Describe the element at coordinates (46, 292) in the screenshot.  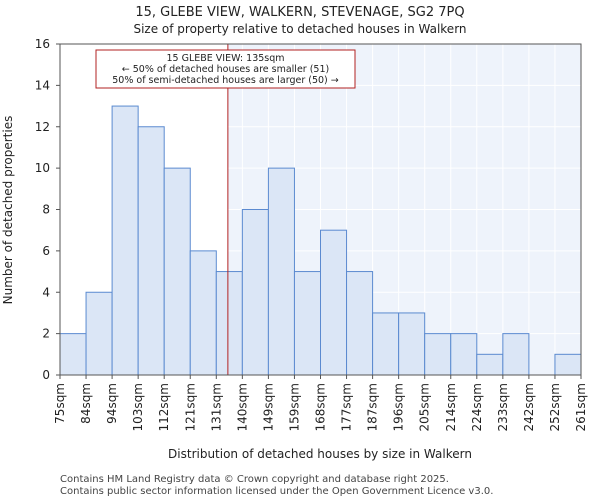
I see `y-tick-label: 4` at that location.